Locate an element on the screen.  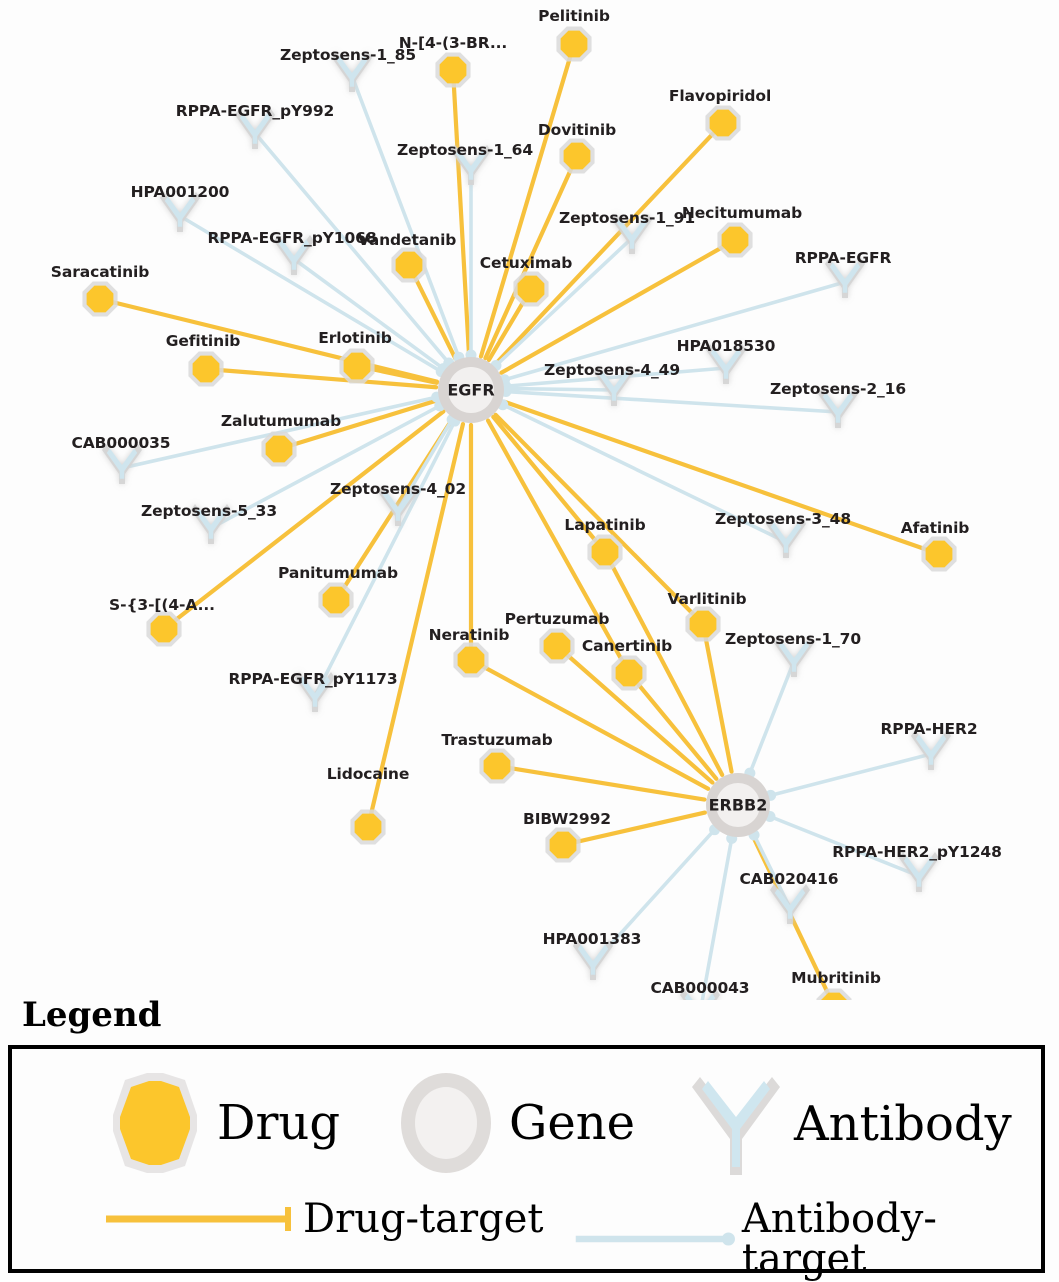
legend-node-row: Drug Gene Antibody is located at coordinates (526, 1123).